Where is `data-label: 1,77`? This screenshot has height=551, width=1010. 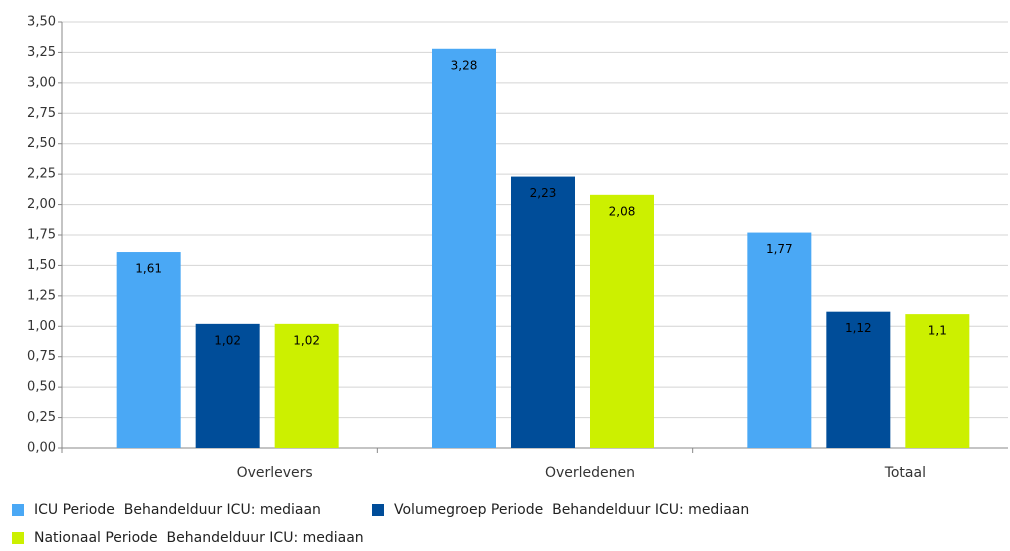 data-label: 1,77 is located at coordinates (779, 249).